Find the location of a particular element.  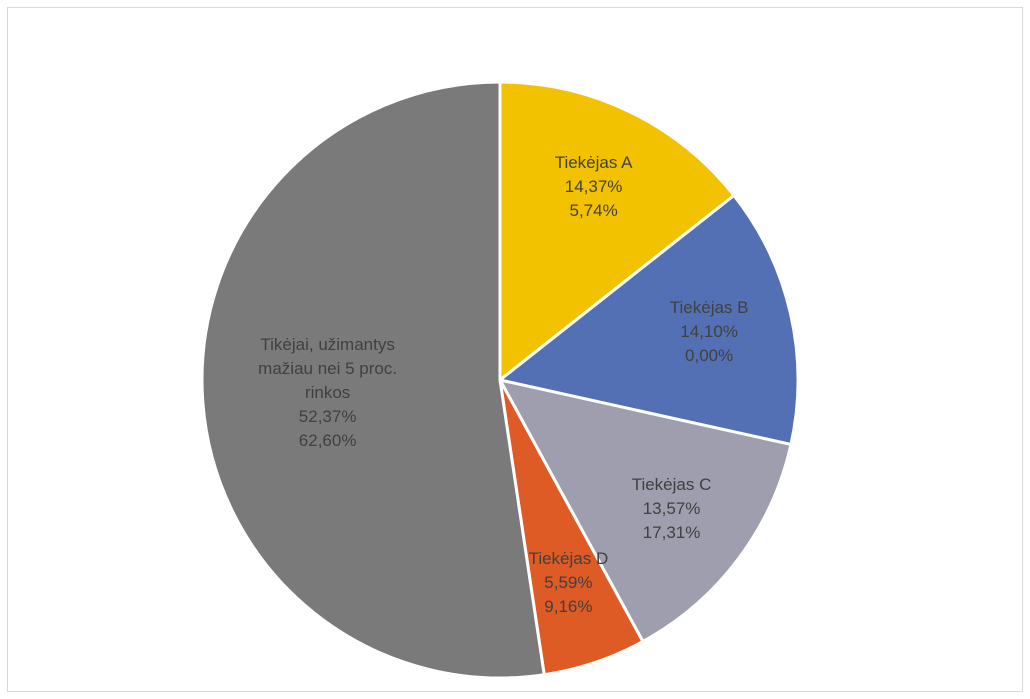

label-value: 13,57% is located at coordinates (671, 508).